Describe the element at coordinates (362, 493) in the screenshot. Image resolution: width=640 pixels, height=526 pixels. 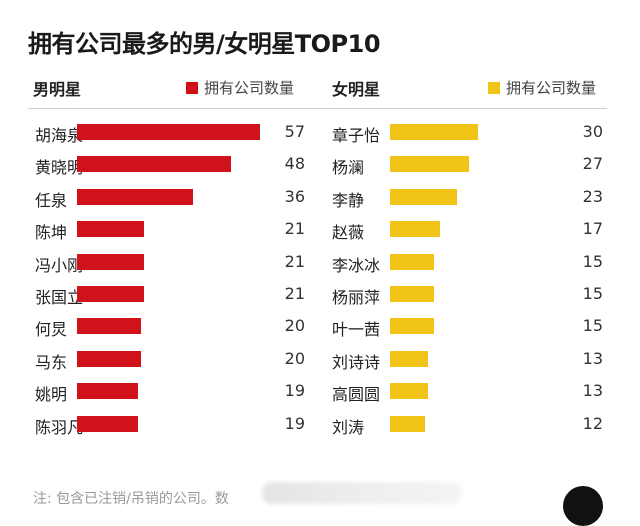
I see `blurred-source` at that location.